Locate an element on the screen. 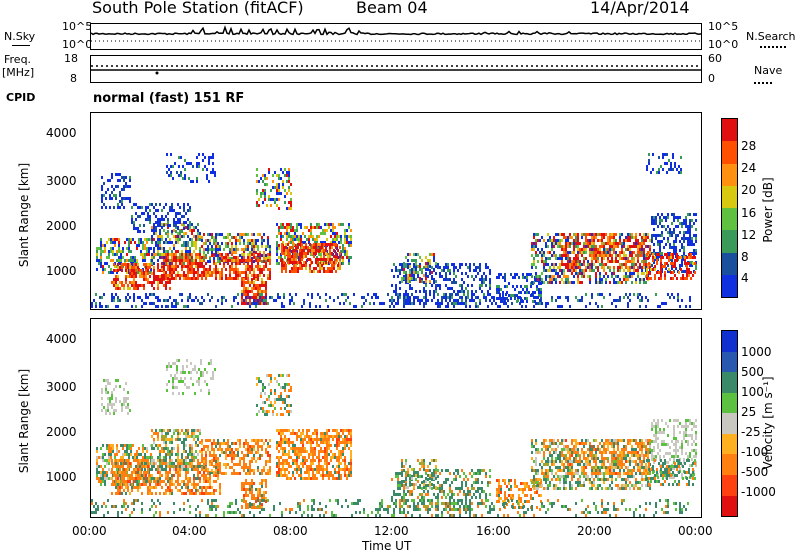 Image resolution: width=800 pixels, height=554 pixels. freq-tick-top: 18 is located at coordinates (71, 58).